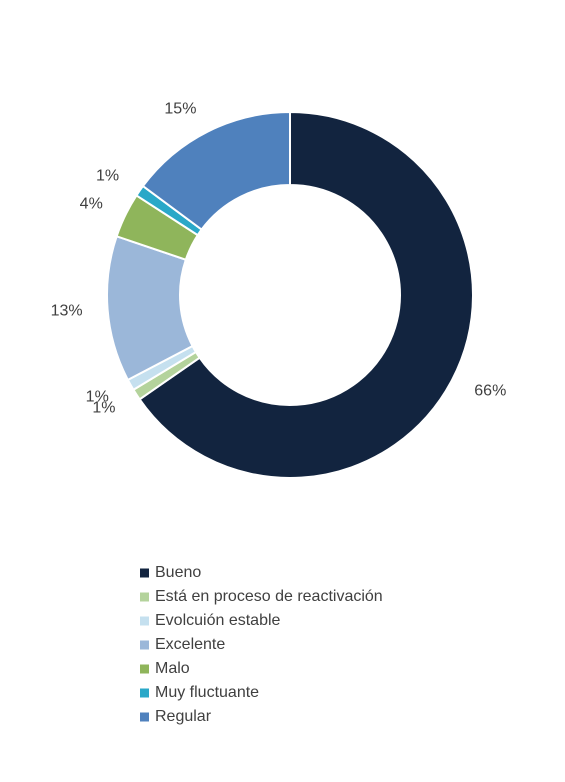  Describe the element at coordinates (269, 596) in the screenshot. I see `legend-label: Está en proceso de reactivación` at that location.